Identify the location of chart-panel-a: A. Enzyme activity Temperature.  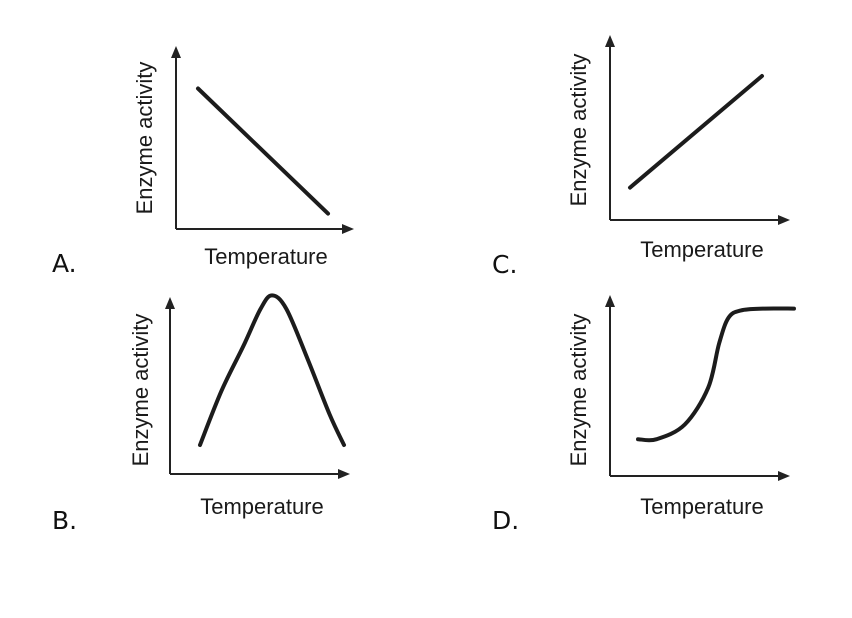
(203, 162).